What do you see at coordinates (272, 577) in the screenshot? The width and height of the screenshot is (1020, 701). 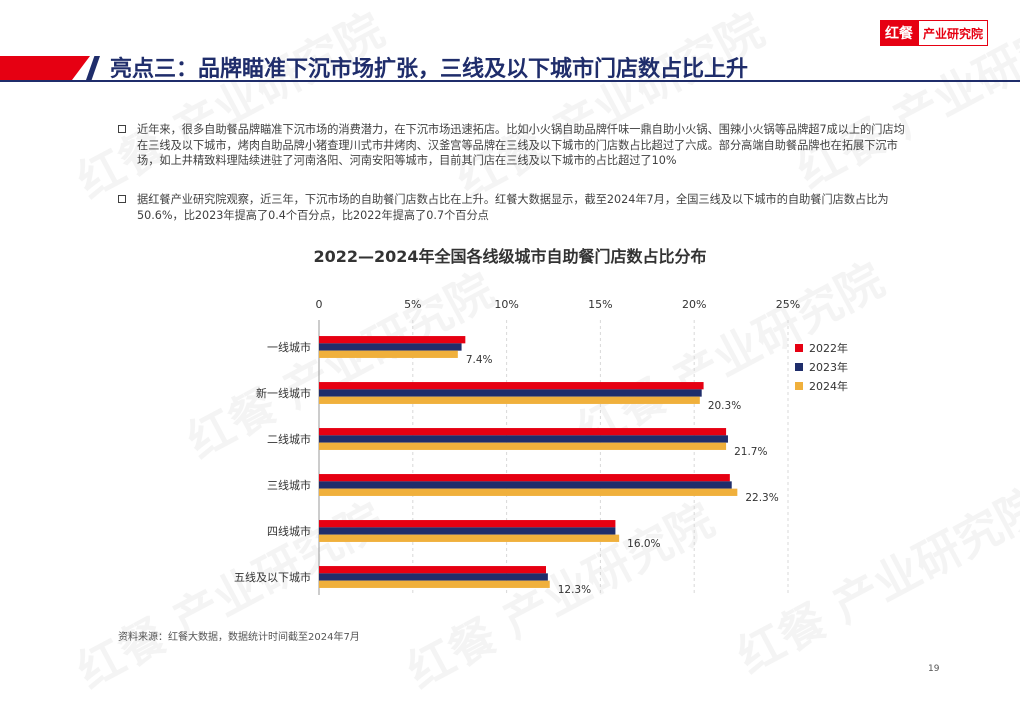 I see `category-label: 五线及以下城市` at bounding box center [272, 577].